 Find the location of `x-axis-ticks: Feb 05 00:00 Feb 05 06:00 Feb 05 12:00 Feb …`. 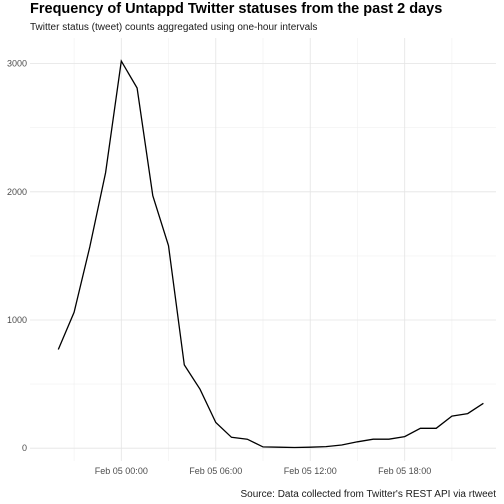

x-axis-ticks: Feb 05 00:00 Feb 05 06:00 Feb 05 12:00 Feb … is located at coordinates (263, 471).